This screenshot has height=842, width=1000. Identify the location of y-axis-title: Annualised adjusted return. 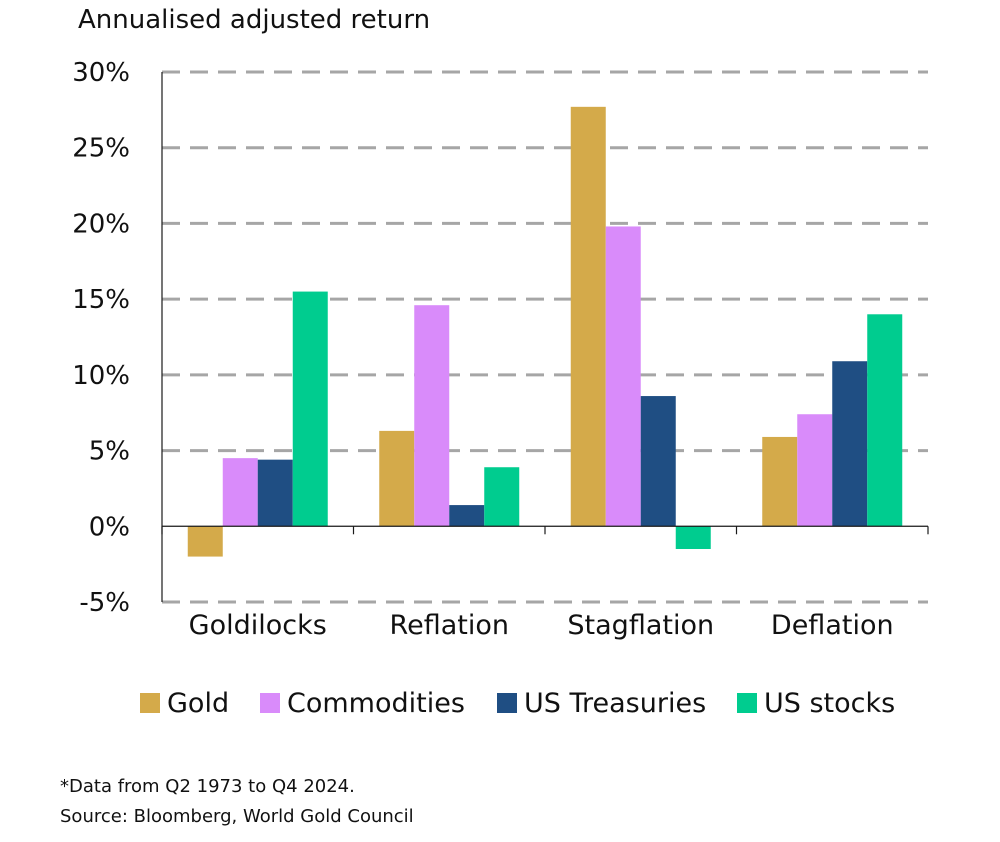
(254, 20).